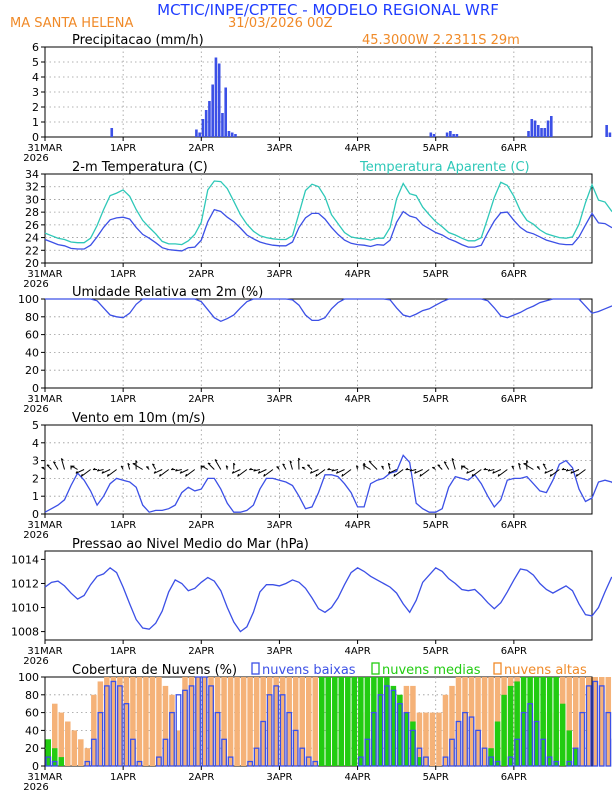 This screenshot has height=792, width=612. What do you see at coordinates (35, 47) in the screenshot?
I see `y-tick-label: 6` at bounding box center [35, 47].